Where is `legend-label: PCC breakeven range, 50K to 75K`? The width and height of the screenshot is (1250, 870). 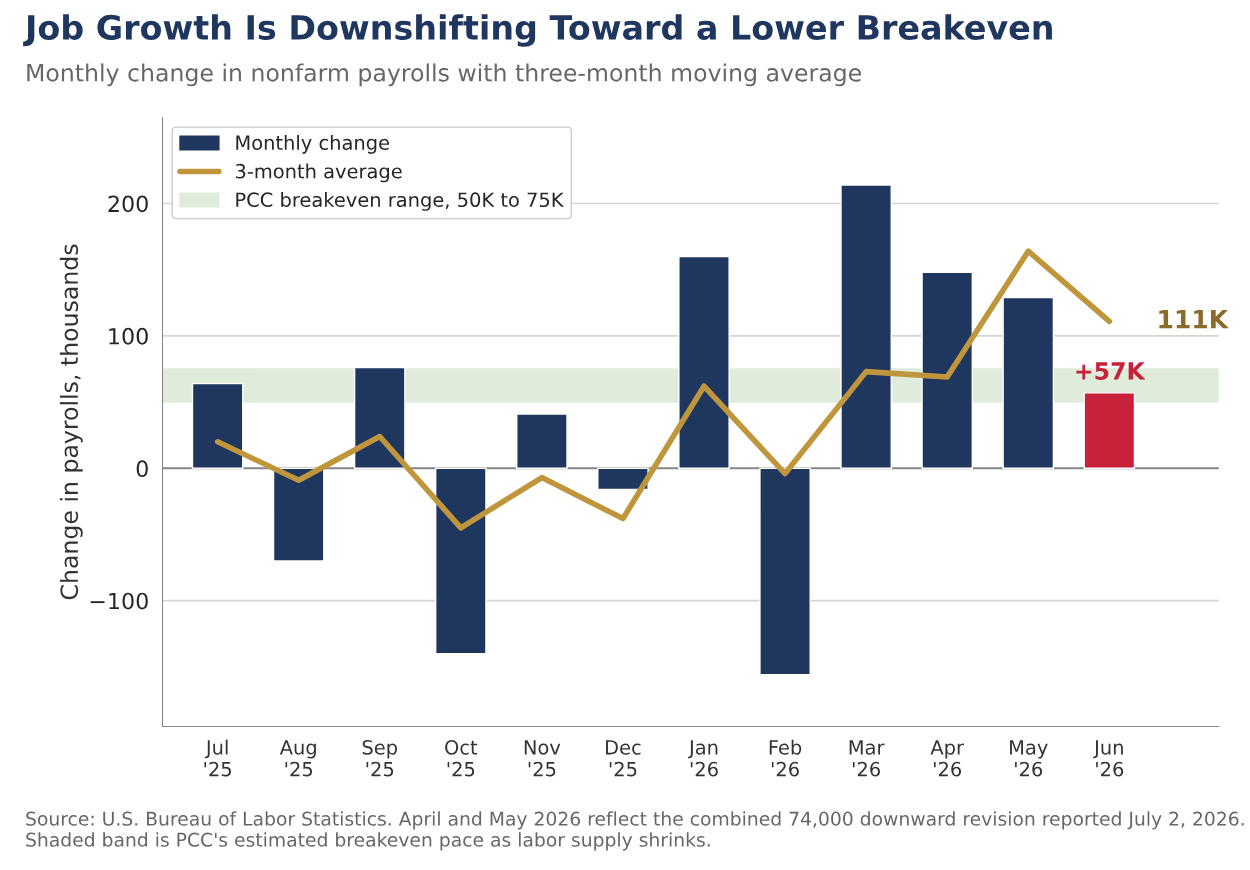
legend-label: PCC breakeven range, 50K to 75K is located at coordinates (400, 201).